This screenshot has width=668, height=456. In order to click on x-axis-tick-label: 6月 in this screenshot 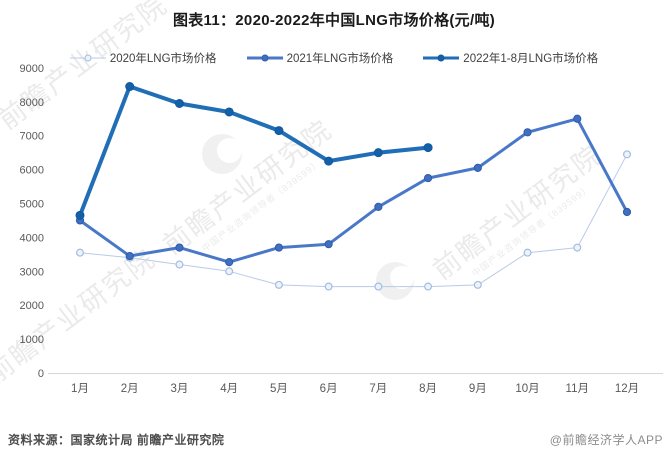, I will do `click(329, 389)`.